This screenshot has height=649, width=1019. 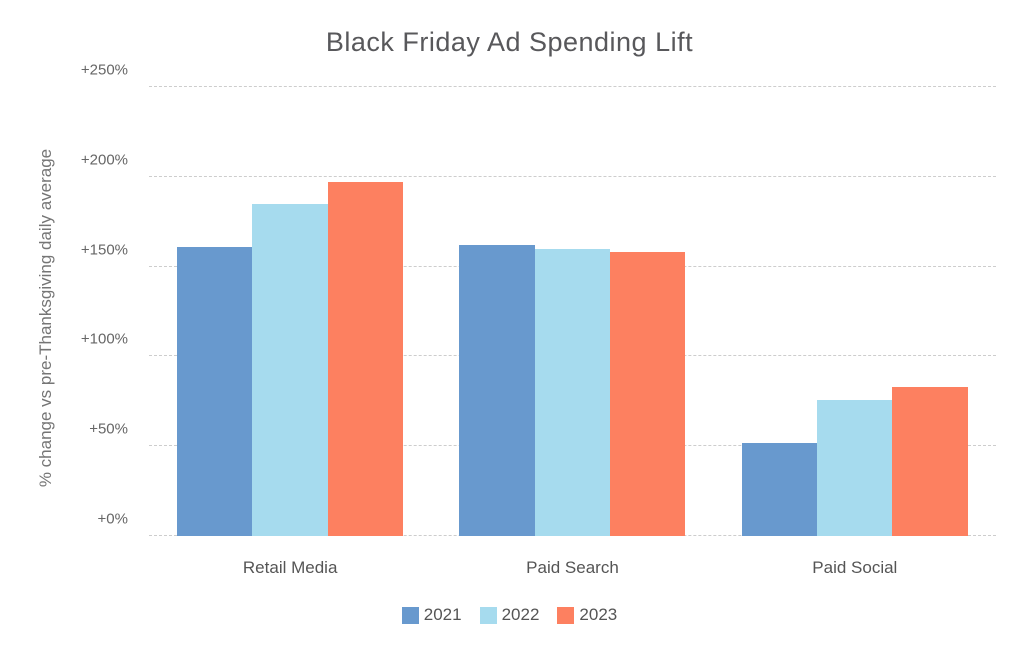 What do you see at coordinates (365, 359) in the screenshot?
I see `bar-2023-retail-media` at bounding box center [365, 359].